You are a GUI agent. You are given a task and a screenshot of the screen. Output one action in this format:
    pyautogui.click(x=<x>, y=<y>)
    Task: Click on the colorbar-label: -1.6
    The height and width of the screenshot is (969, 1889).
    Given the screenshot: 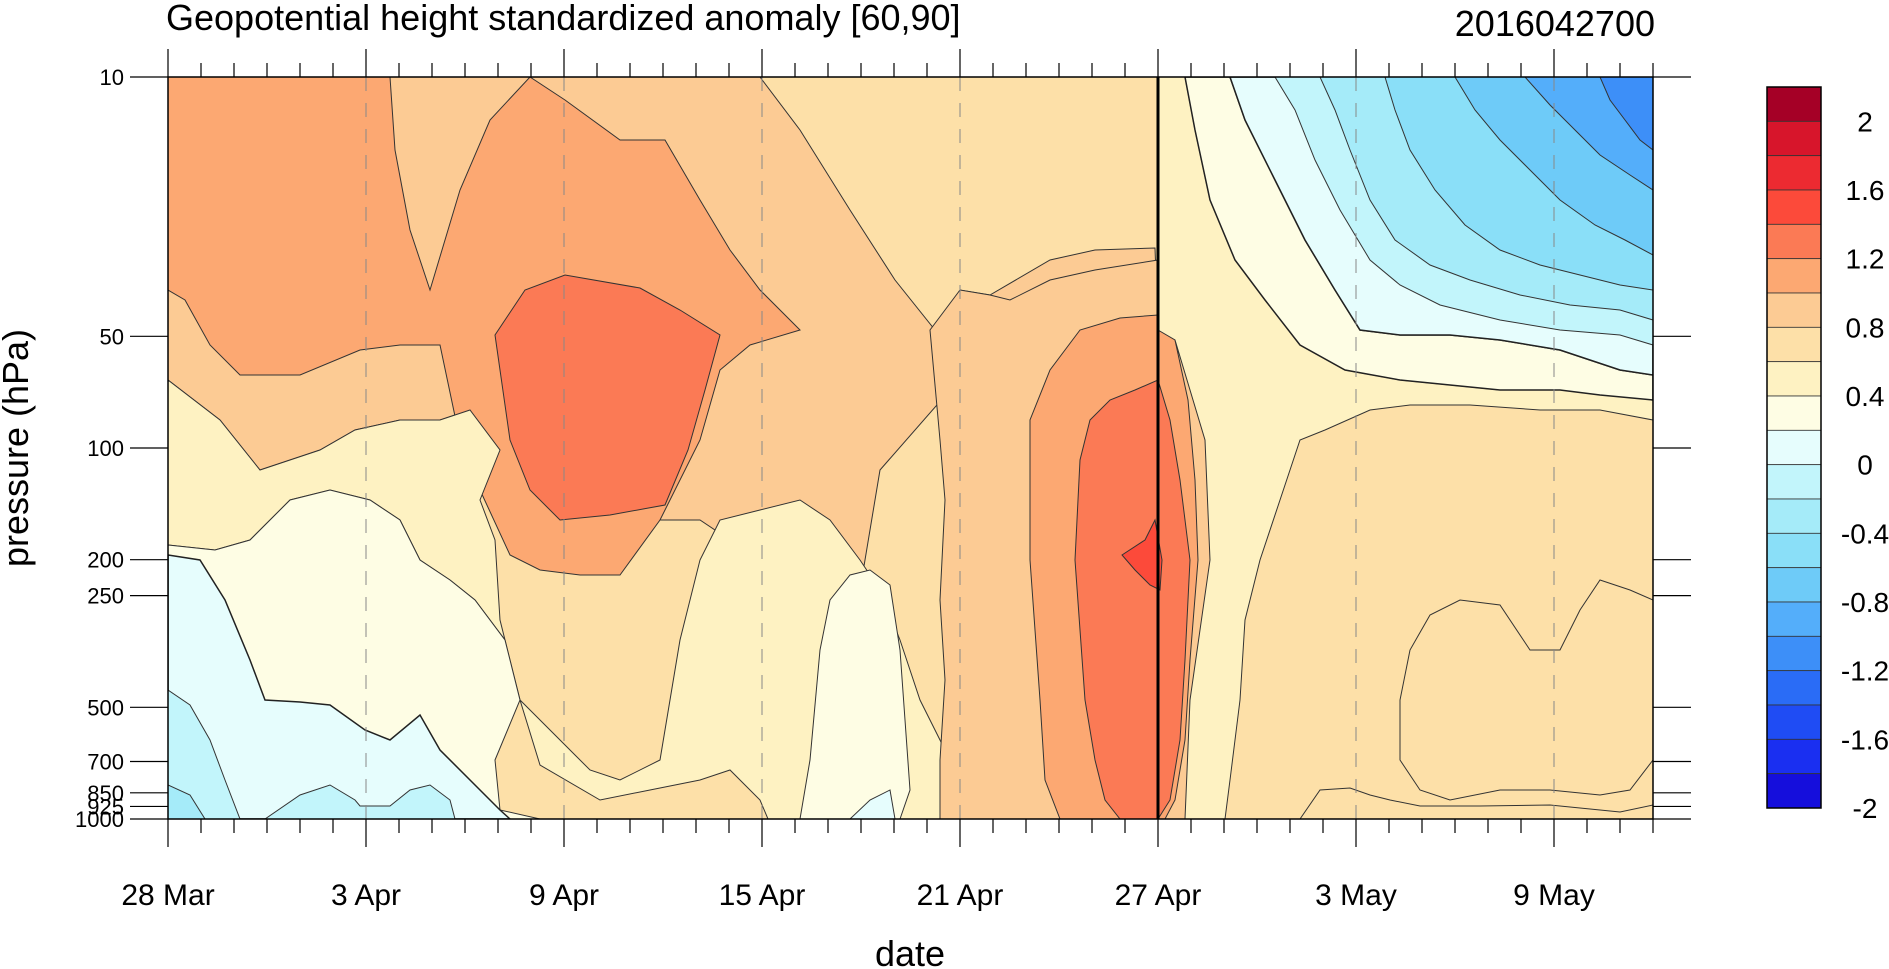 What is the action you would take?
    pyautogui.click(x=1865, y=739)
    